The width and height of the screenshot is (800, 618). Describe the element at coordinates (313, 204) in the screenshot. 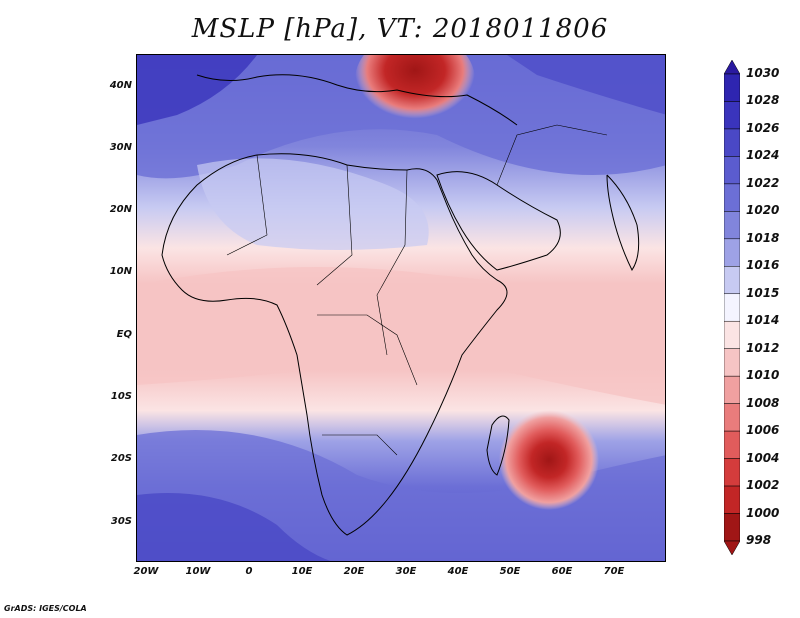

I see `saharan-region` at that location.